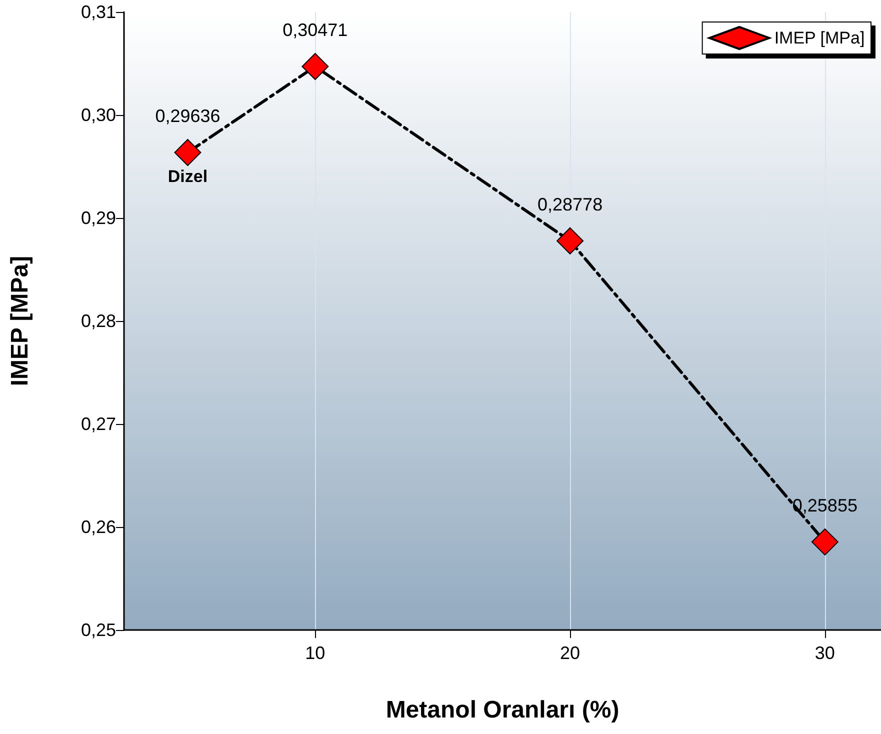  What do you see at coordinates (98, 630) in the screenshot?
I see `y-tick-label: 0,25` at bounding box center [98, 630].